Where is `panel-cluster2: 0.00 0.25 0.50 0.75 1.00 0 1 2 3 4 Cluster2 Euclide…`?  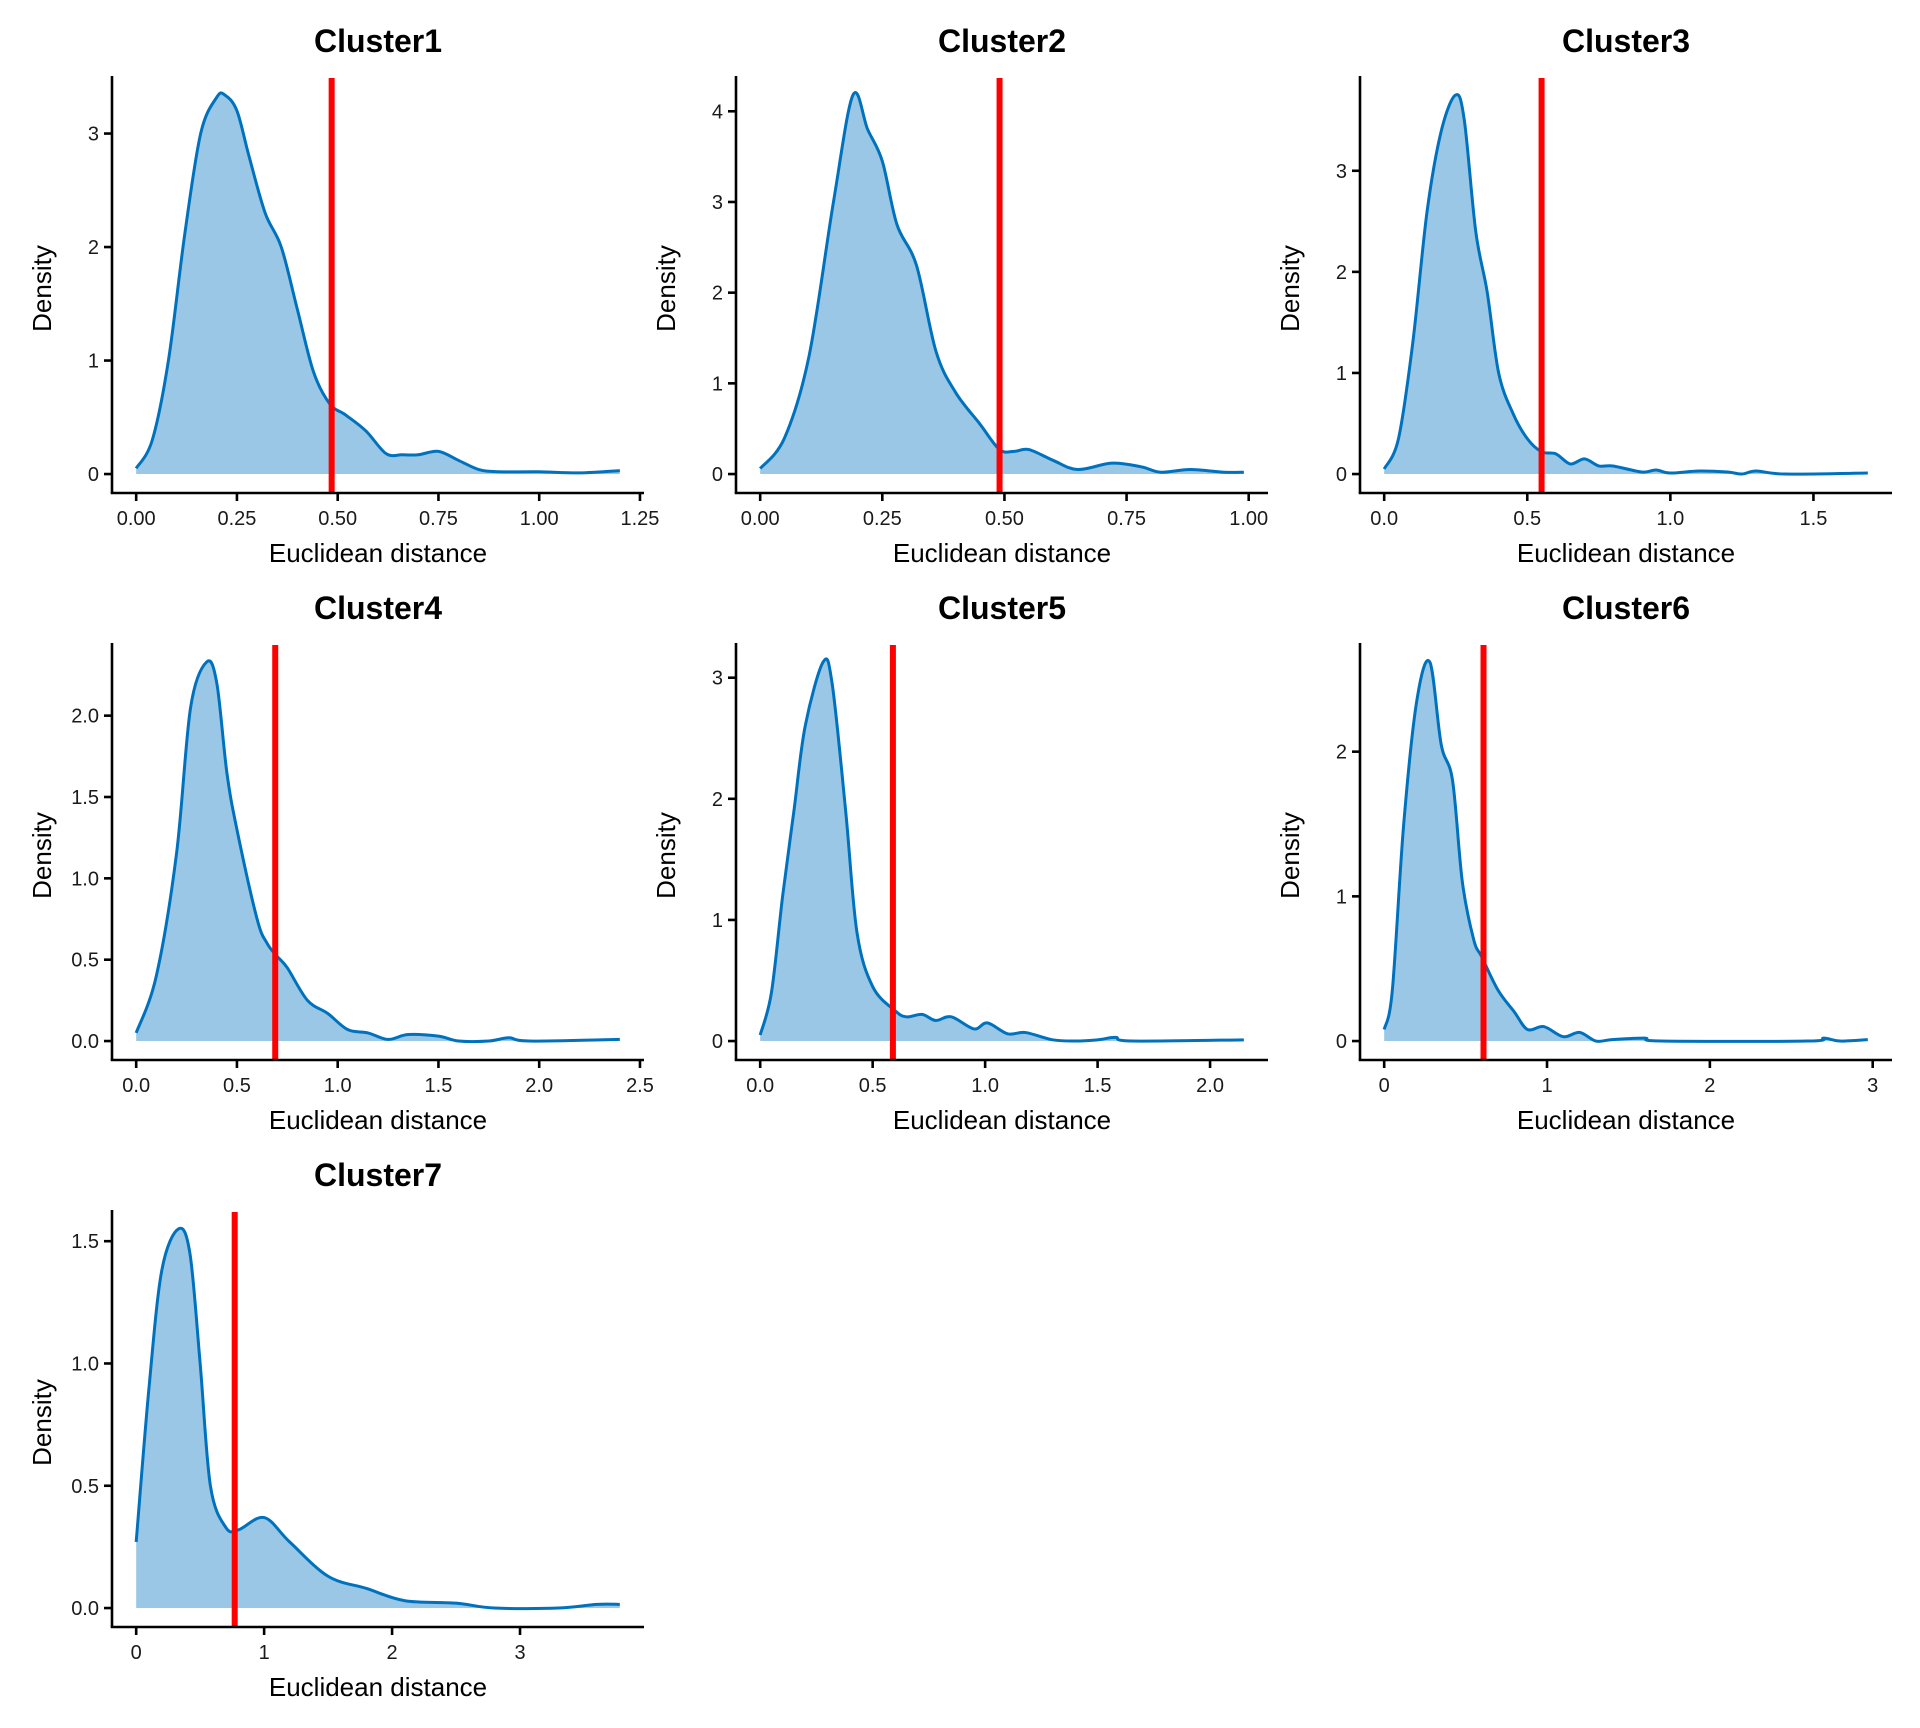
panel-cluster2: 0.00 0.25 0.50 0.75 1.00 0 1 2 3 4 Cluster2 Euclide… is located at coordinates (959, 295).